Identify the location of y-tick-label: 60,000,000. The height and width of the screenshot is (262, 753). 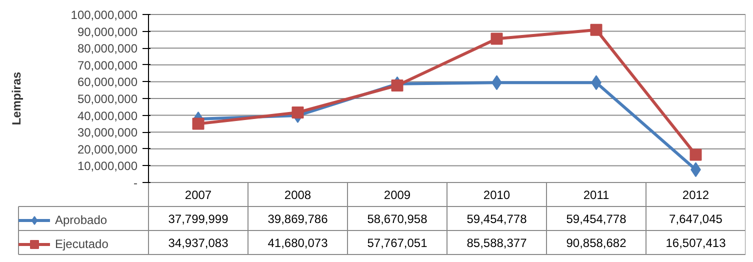
(107, 82).